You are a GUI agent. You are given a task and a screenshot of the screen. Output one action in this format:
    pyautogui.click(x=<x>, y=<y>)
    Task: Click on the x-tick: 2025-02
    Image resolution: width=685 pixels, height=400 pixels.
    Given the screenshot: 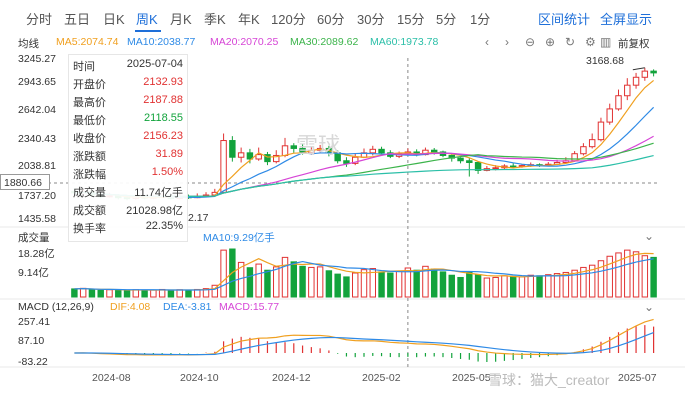 What is the action you would take?
    pyautogui.click(x=381, y=378)
    